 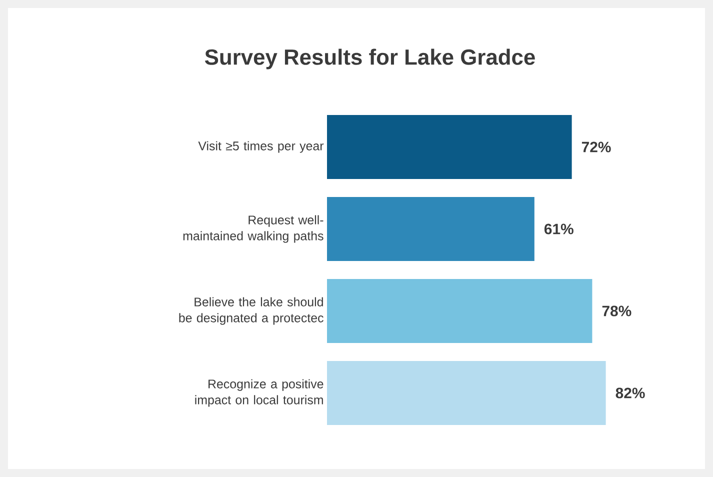 I want to click on y-tick-label: Visit ≥5 times per year, so click(x=261, y=147).